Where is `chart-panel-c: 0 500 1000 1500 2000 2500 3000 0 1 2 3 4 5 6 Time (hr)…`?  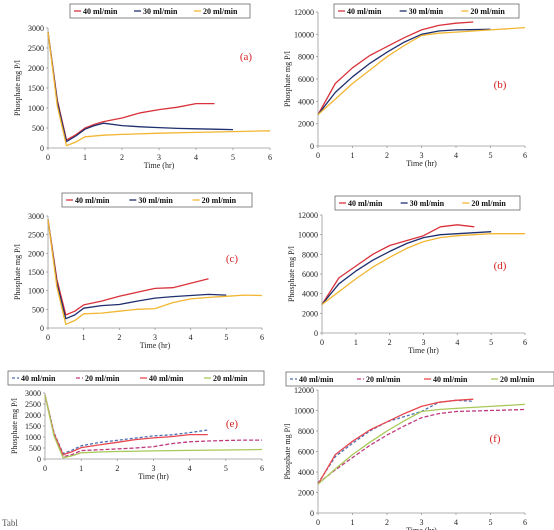
chart-panel-c: 0 500 1000 1500 2000 2500 3000 0 1 2 3 4 5 6 Time (hr)… is located at coordinates (138, 271).